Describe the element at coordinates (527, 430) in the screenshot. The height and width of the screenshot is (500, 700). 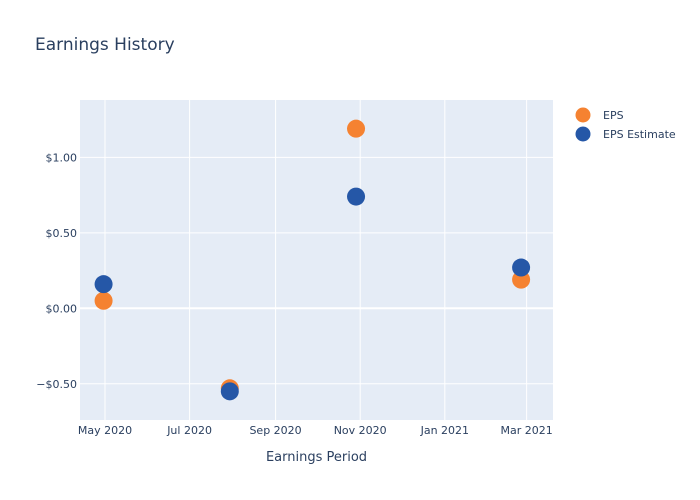
I see `x-tick-label: Mar 2021` at that location.